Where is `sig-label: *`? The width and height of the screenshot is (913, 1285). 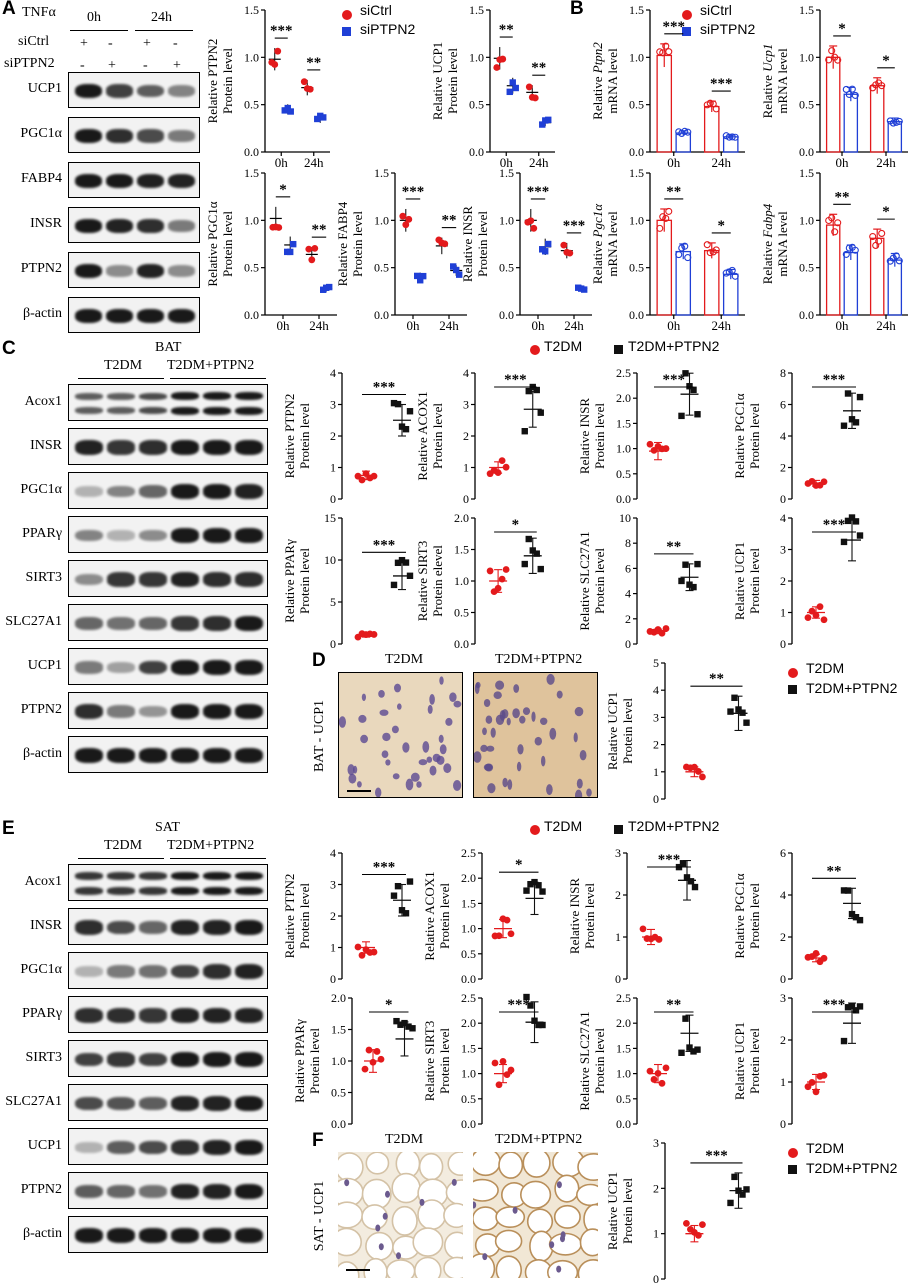 sig-label: * is located at coordinates (519, 865).